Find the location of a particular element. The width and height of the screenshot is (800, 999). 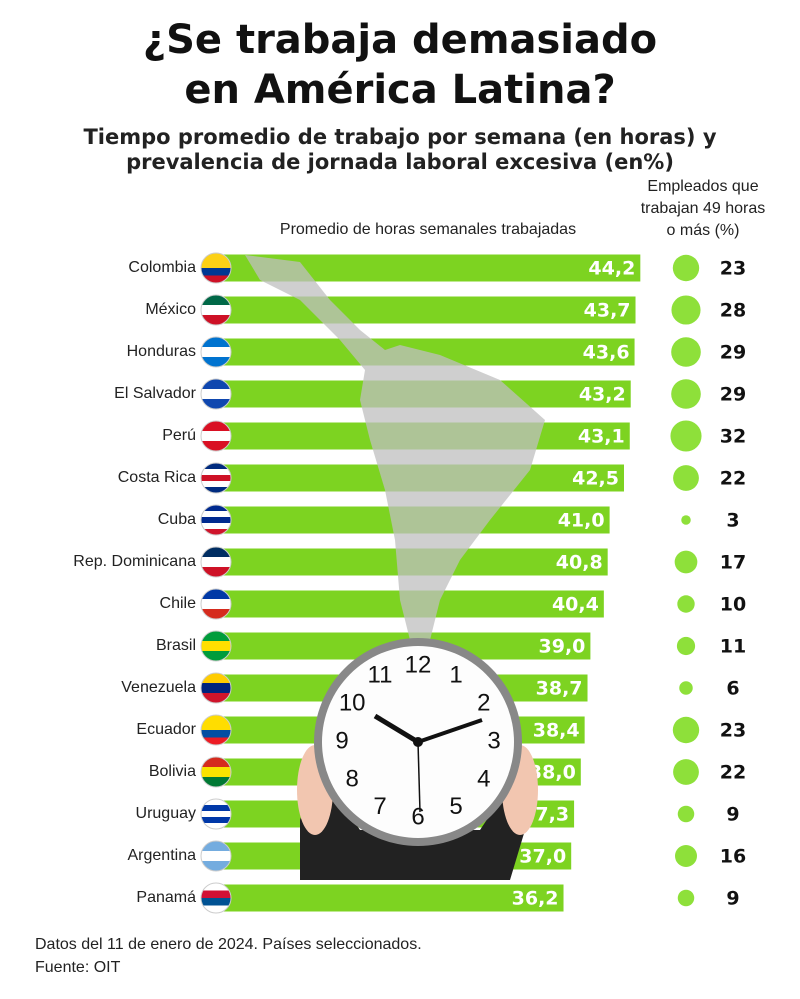

category-label: Brasil is located at coordinates (176, 645).